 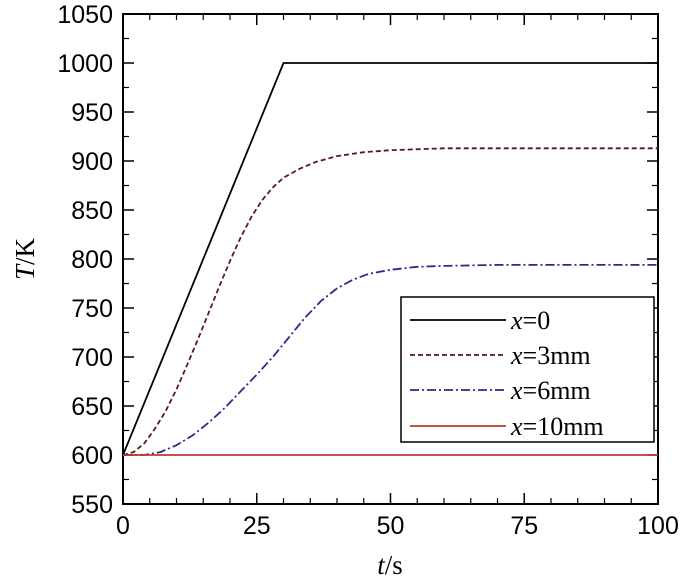 What do you see at coordinates (92, 309) in the screenshot?
I see `y-tick-label: 750` at bounding box center [92, 309].